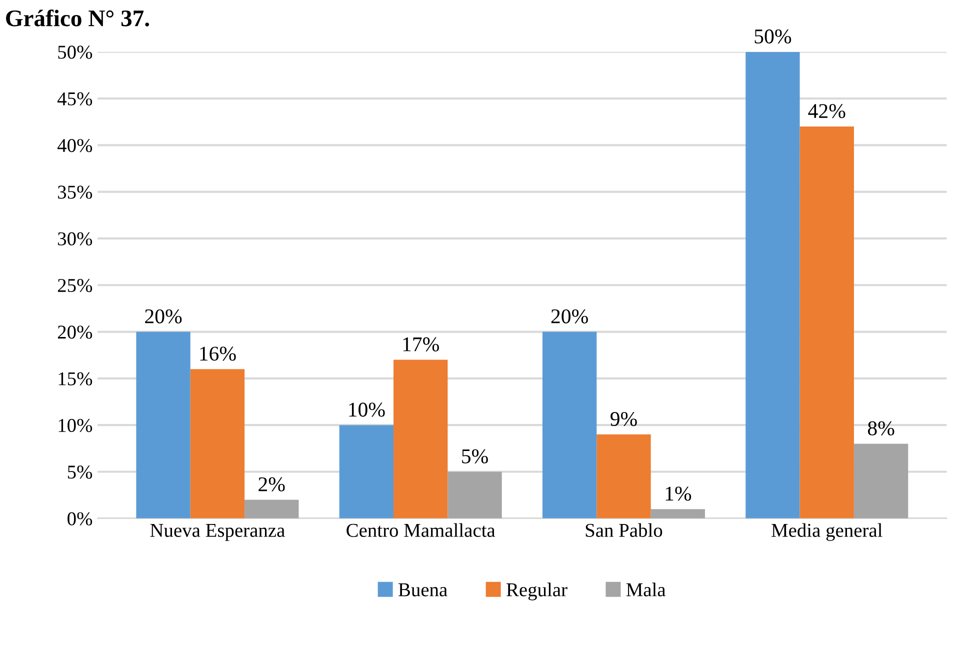 This screenshot has height=648, width=976. Describe the element at coordinates (75, 379) in the screenshot. I see `y-tick-label: 15%` at that location.